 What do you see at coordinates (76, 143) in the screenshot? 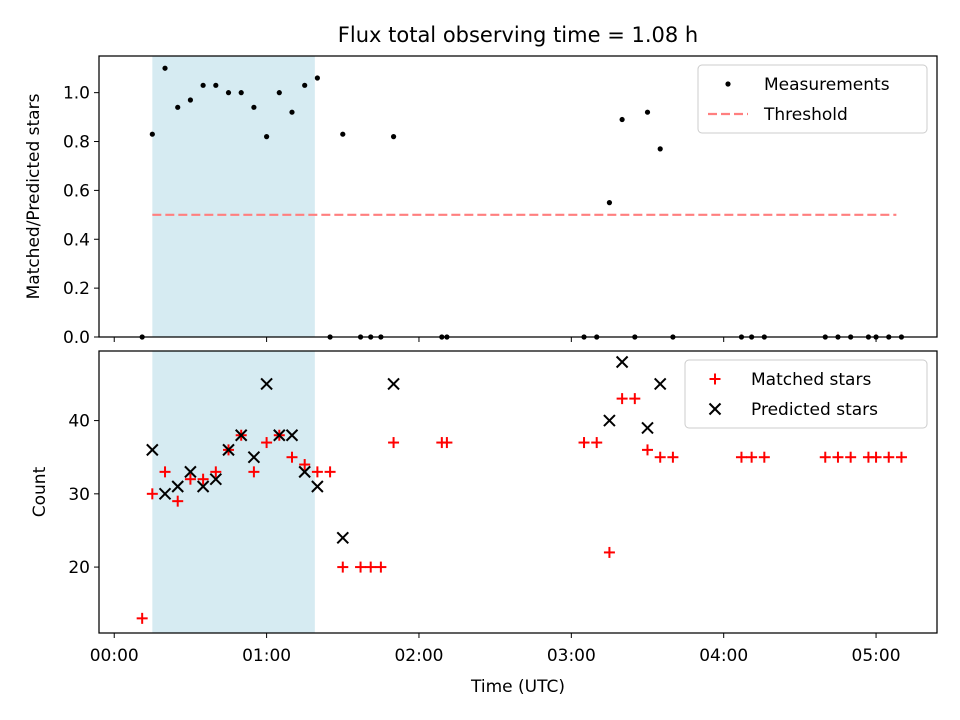
I see `y-tick-label: 0.8` at bounding box center [76, 143].